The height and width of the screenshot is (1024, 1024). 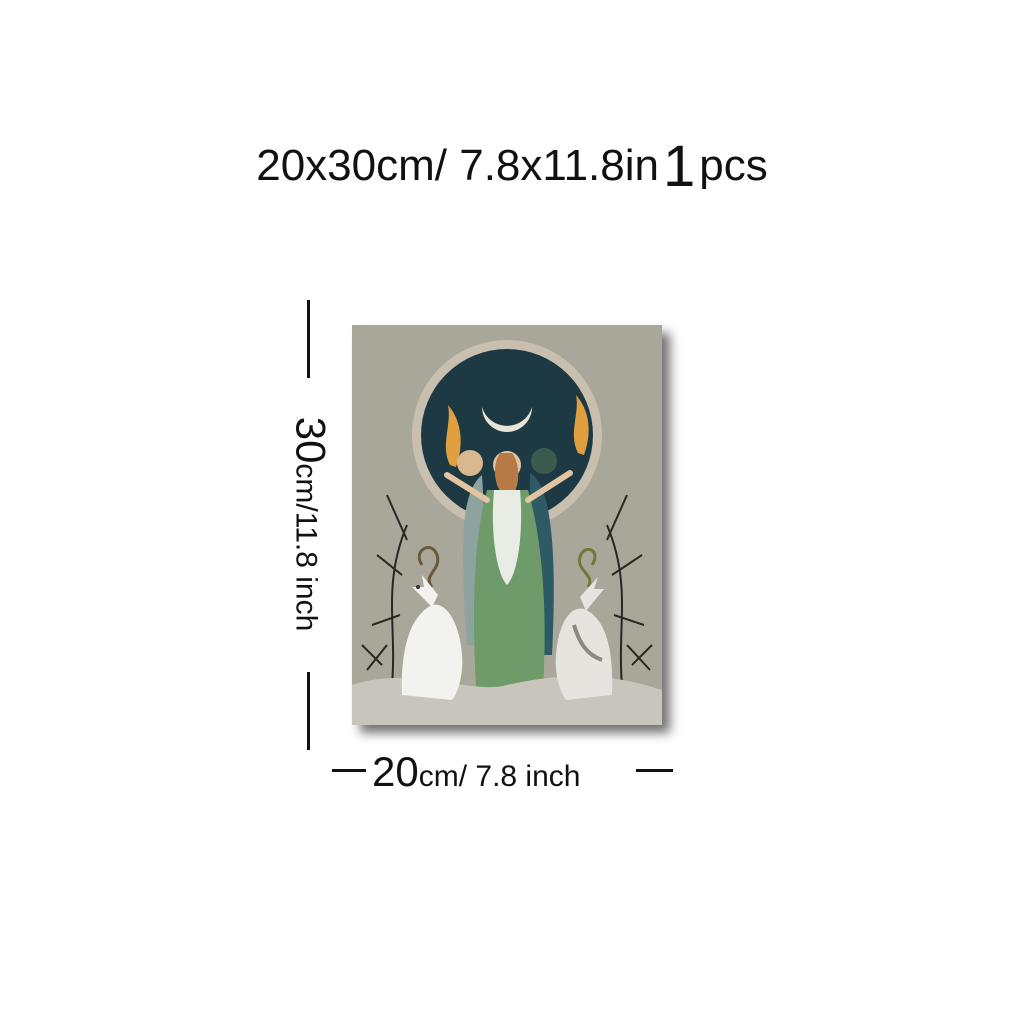 I want to click on poster-artwork, so click(x=507, y=525).